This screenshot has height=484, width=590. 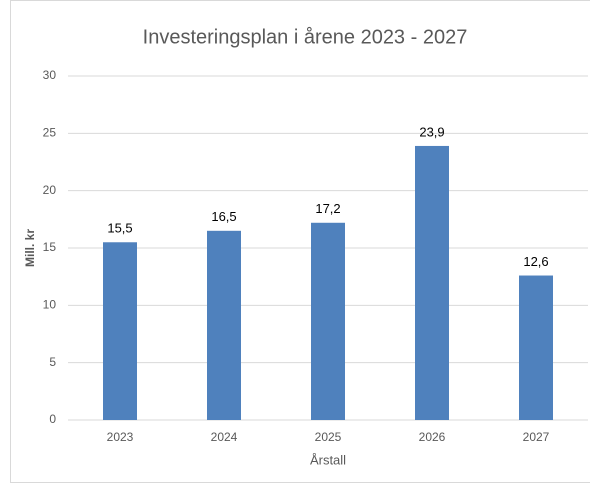 I want to click on y-tick-label: 30, so click(x=50, y=75).